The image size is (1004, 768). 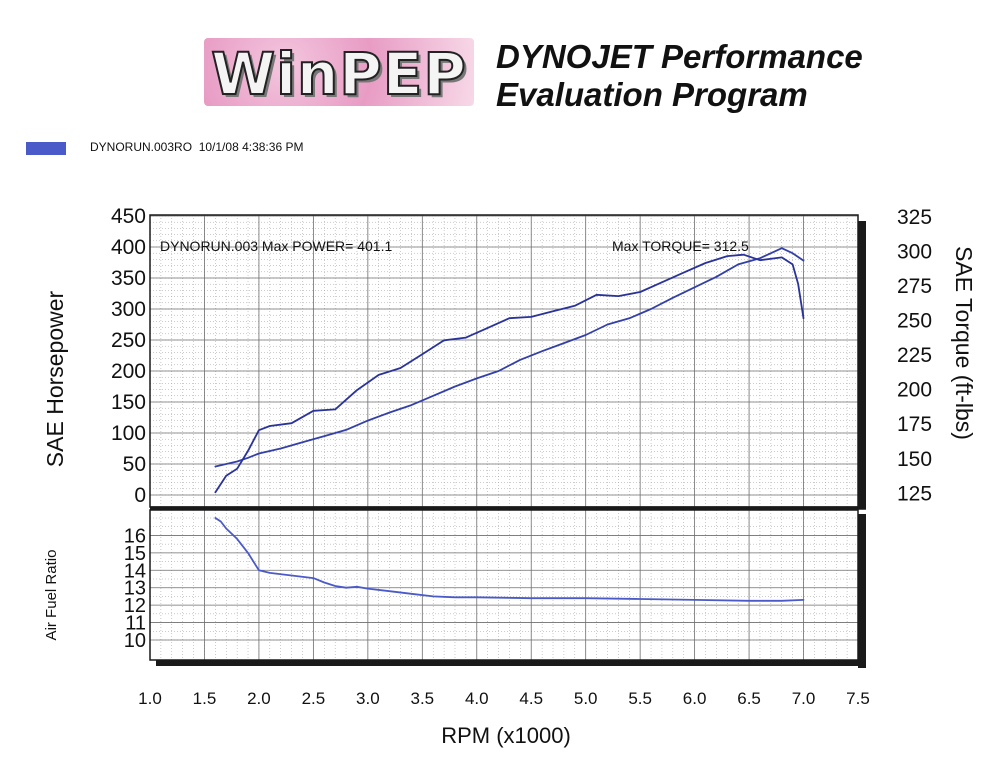 I want to click on rpm-tick-label: 4.5, so click(x=531, y=698).